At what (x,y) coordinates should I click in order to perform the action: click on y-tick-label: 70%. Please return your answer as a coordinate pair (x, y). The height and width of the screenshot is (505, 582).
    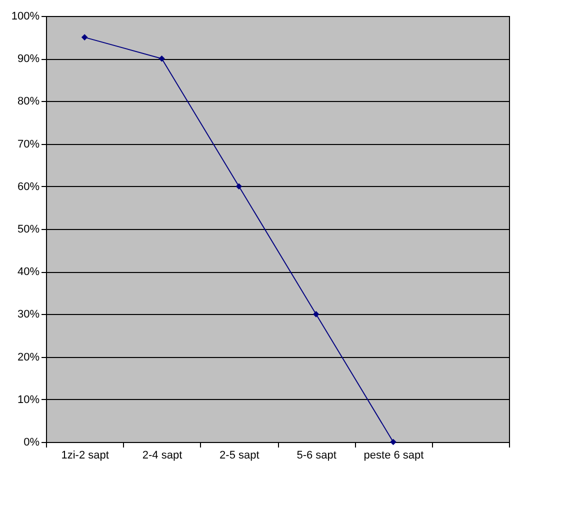
    Looking at the image, I should click on (28, 144).